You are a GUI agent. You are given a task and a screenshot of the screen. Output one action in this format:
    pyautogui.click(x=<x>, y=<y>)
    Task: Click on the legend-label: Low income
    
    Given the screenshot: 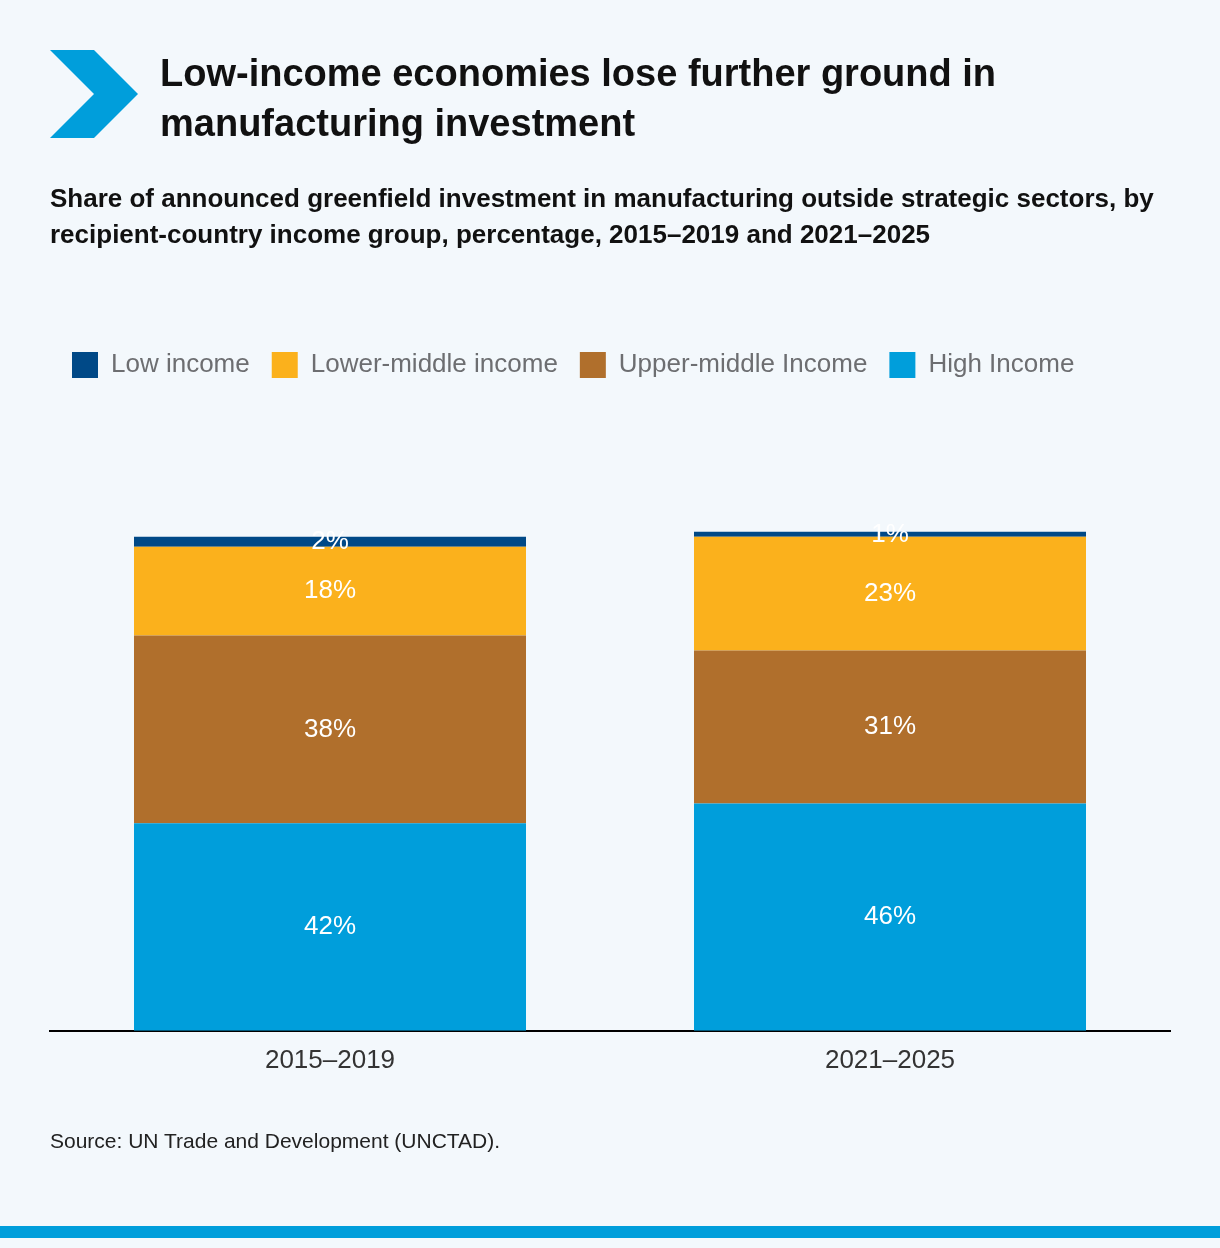 What is the action you would take?
    pyautogui.click(x=180, y=363)
    